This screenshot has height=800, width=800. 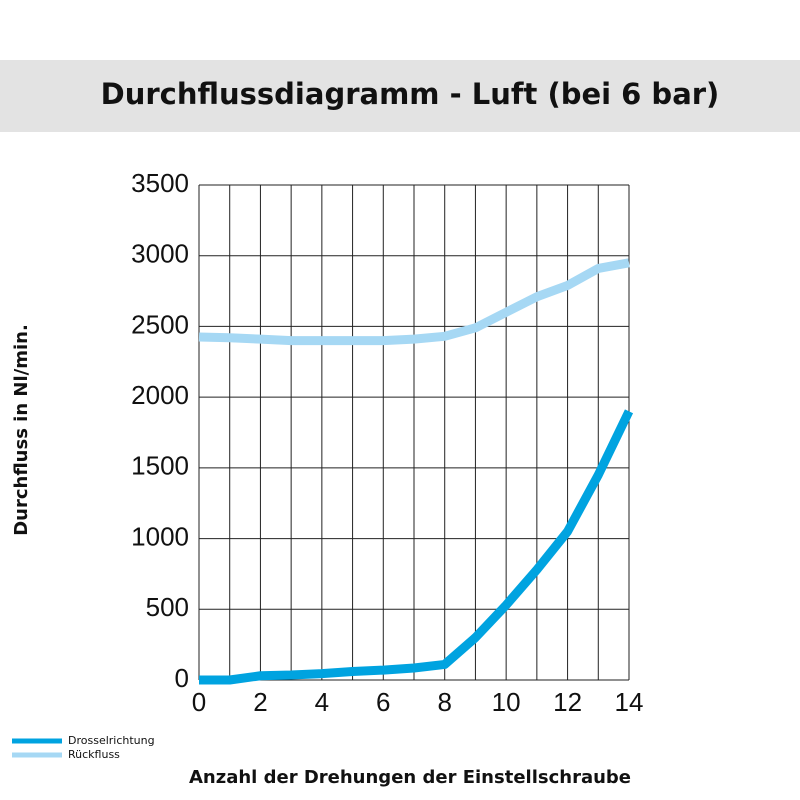 What do you see at coordinates (160, 536) in the screenshot?
I see `y-tick-label: 1000` at bounding box center [160, 536].